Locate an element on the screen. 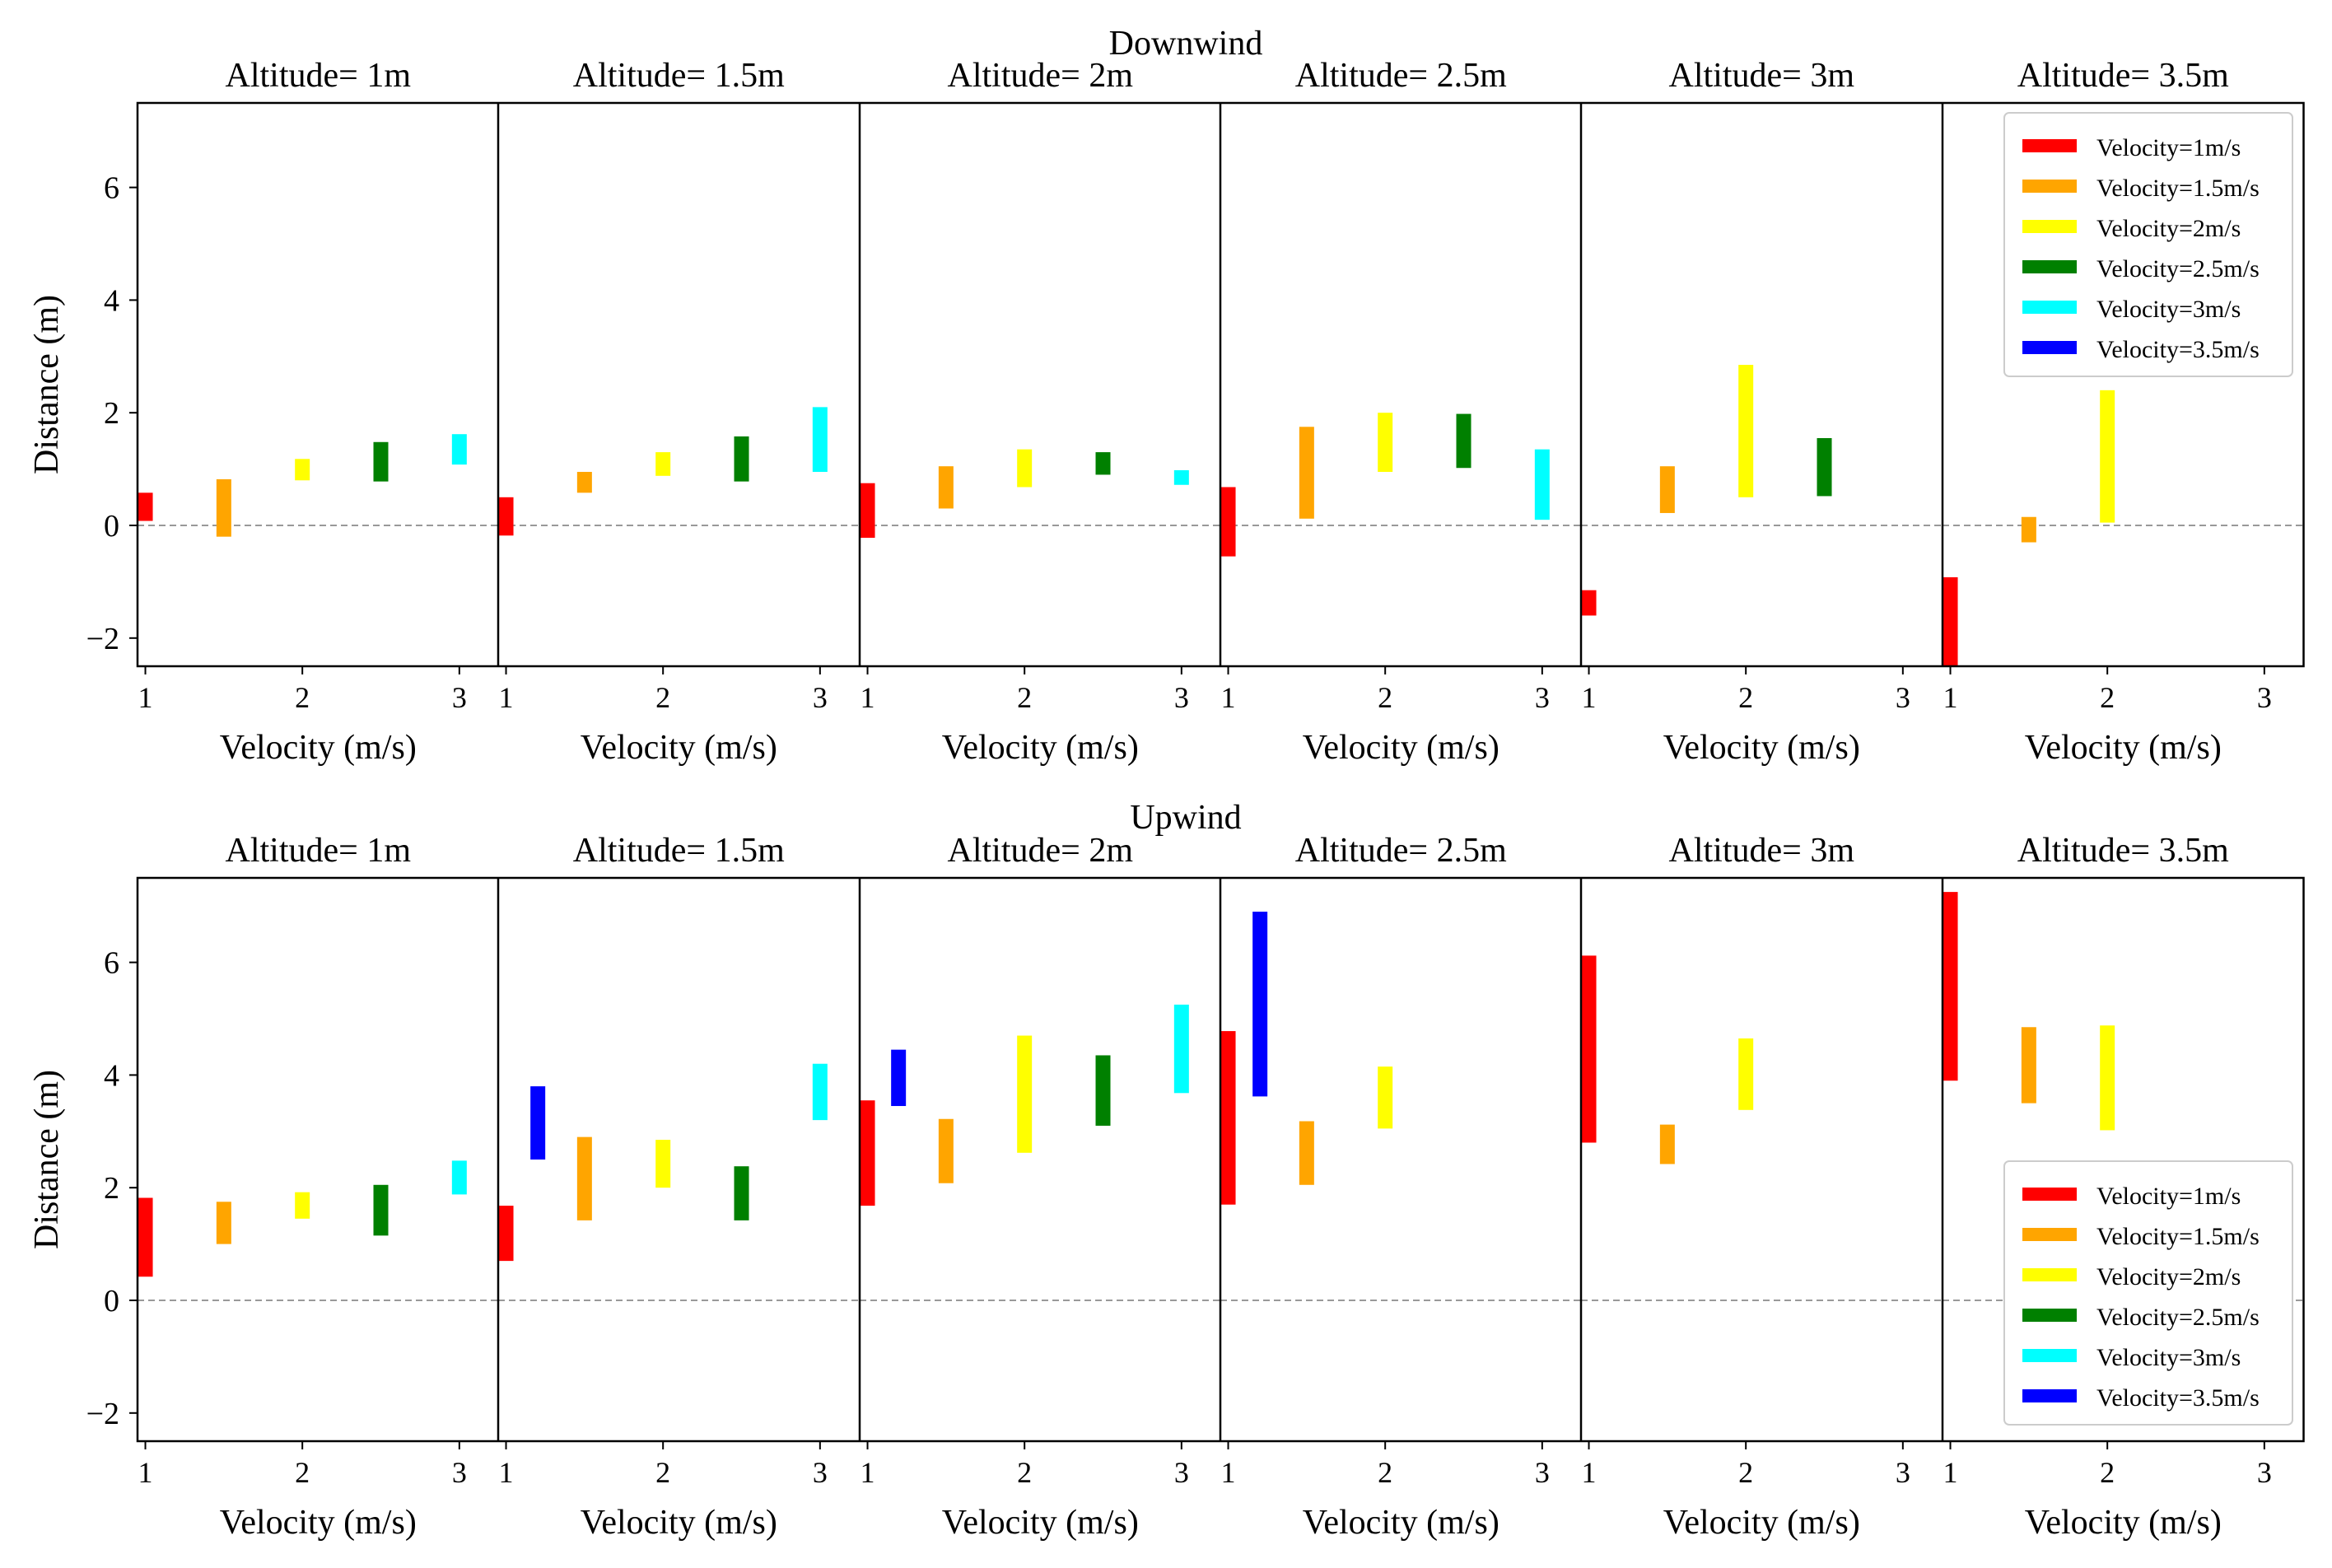 This screenshot has width=2332, height=1568. y-axis-label: Distance (m) is located at coordinates (47, 384).